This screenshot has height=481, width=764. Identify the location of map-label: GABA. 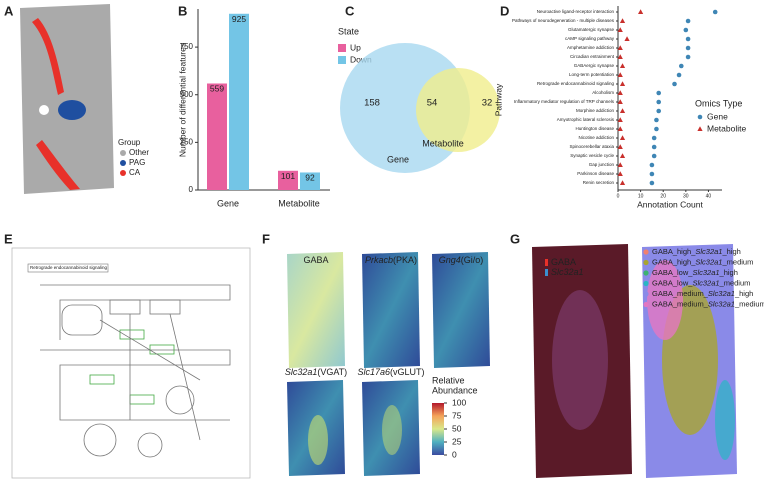
(315, 260).